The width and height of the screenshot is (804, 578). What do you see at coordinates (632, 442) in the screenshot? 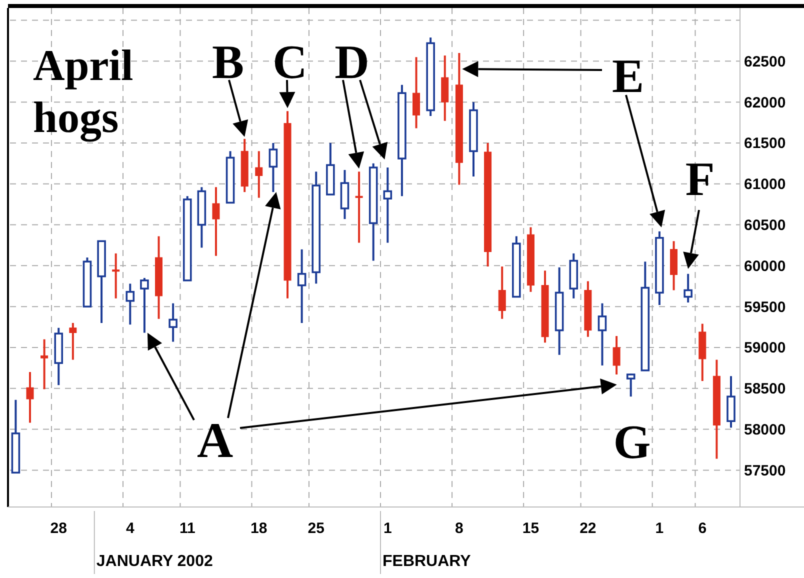
I see `annotation: G` at bounding box center [632, 442].